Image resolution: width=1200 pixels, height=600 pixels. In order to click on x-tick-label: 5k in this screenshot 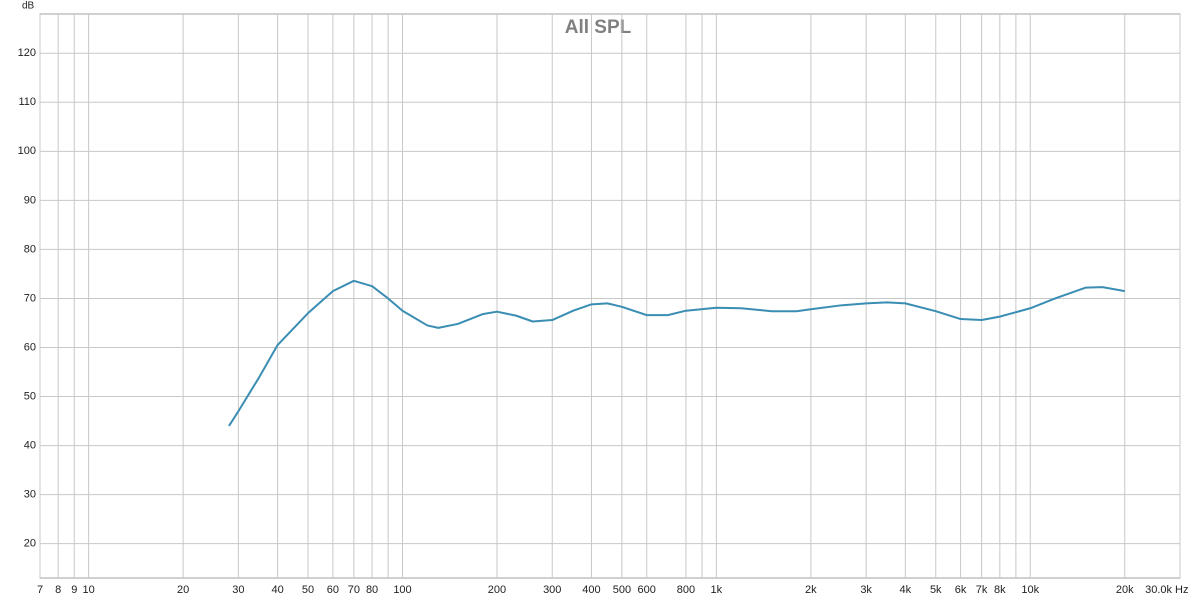, I will do `click(936, 590)`.